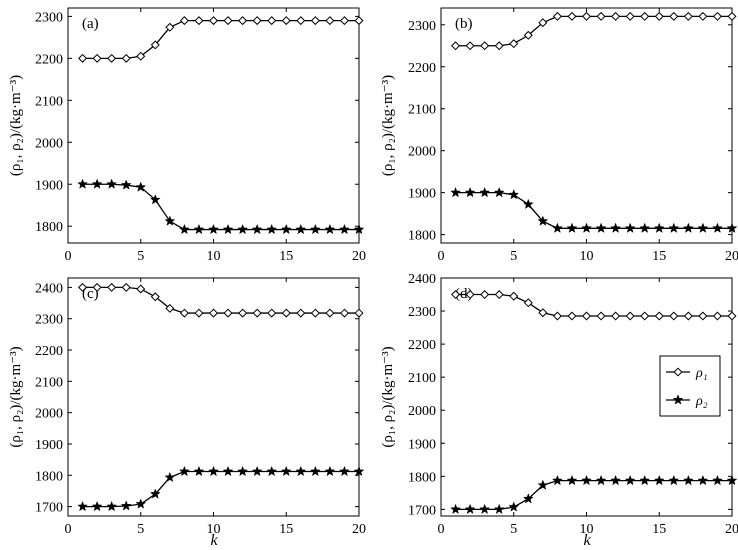 The width and height of the screenshot is (738, 550). Describe the element at coordinates (49, 59) in the screenshot. I see `y-tick-label: 2200` at that location.